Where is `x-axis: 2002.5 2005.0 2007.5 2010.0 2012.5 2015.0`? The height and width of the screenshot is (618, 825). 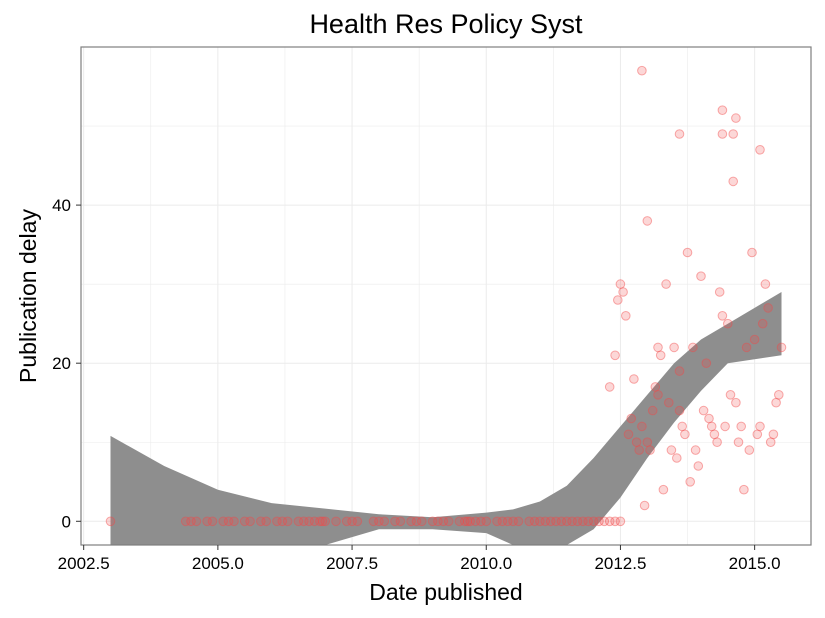 x-axis: 2002.5 2005.0 2007.5 2010.0 2012.5 2015.0 is located at coordinates (419, 559).